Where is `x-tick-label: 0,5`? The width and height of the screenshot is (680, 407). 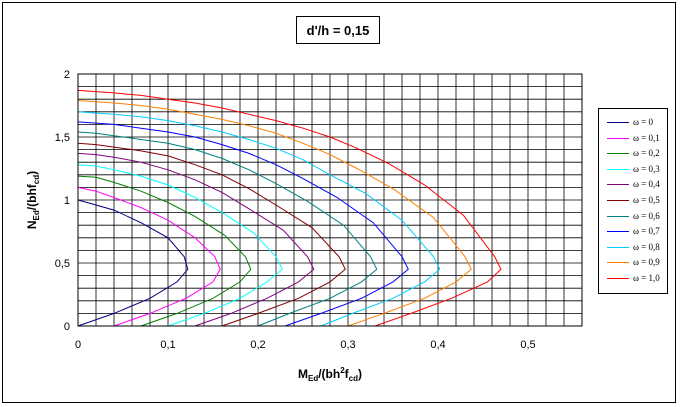 x-tick-label: 0,5 is located at coordinates (527, 345).